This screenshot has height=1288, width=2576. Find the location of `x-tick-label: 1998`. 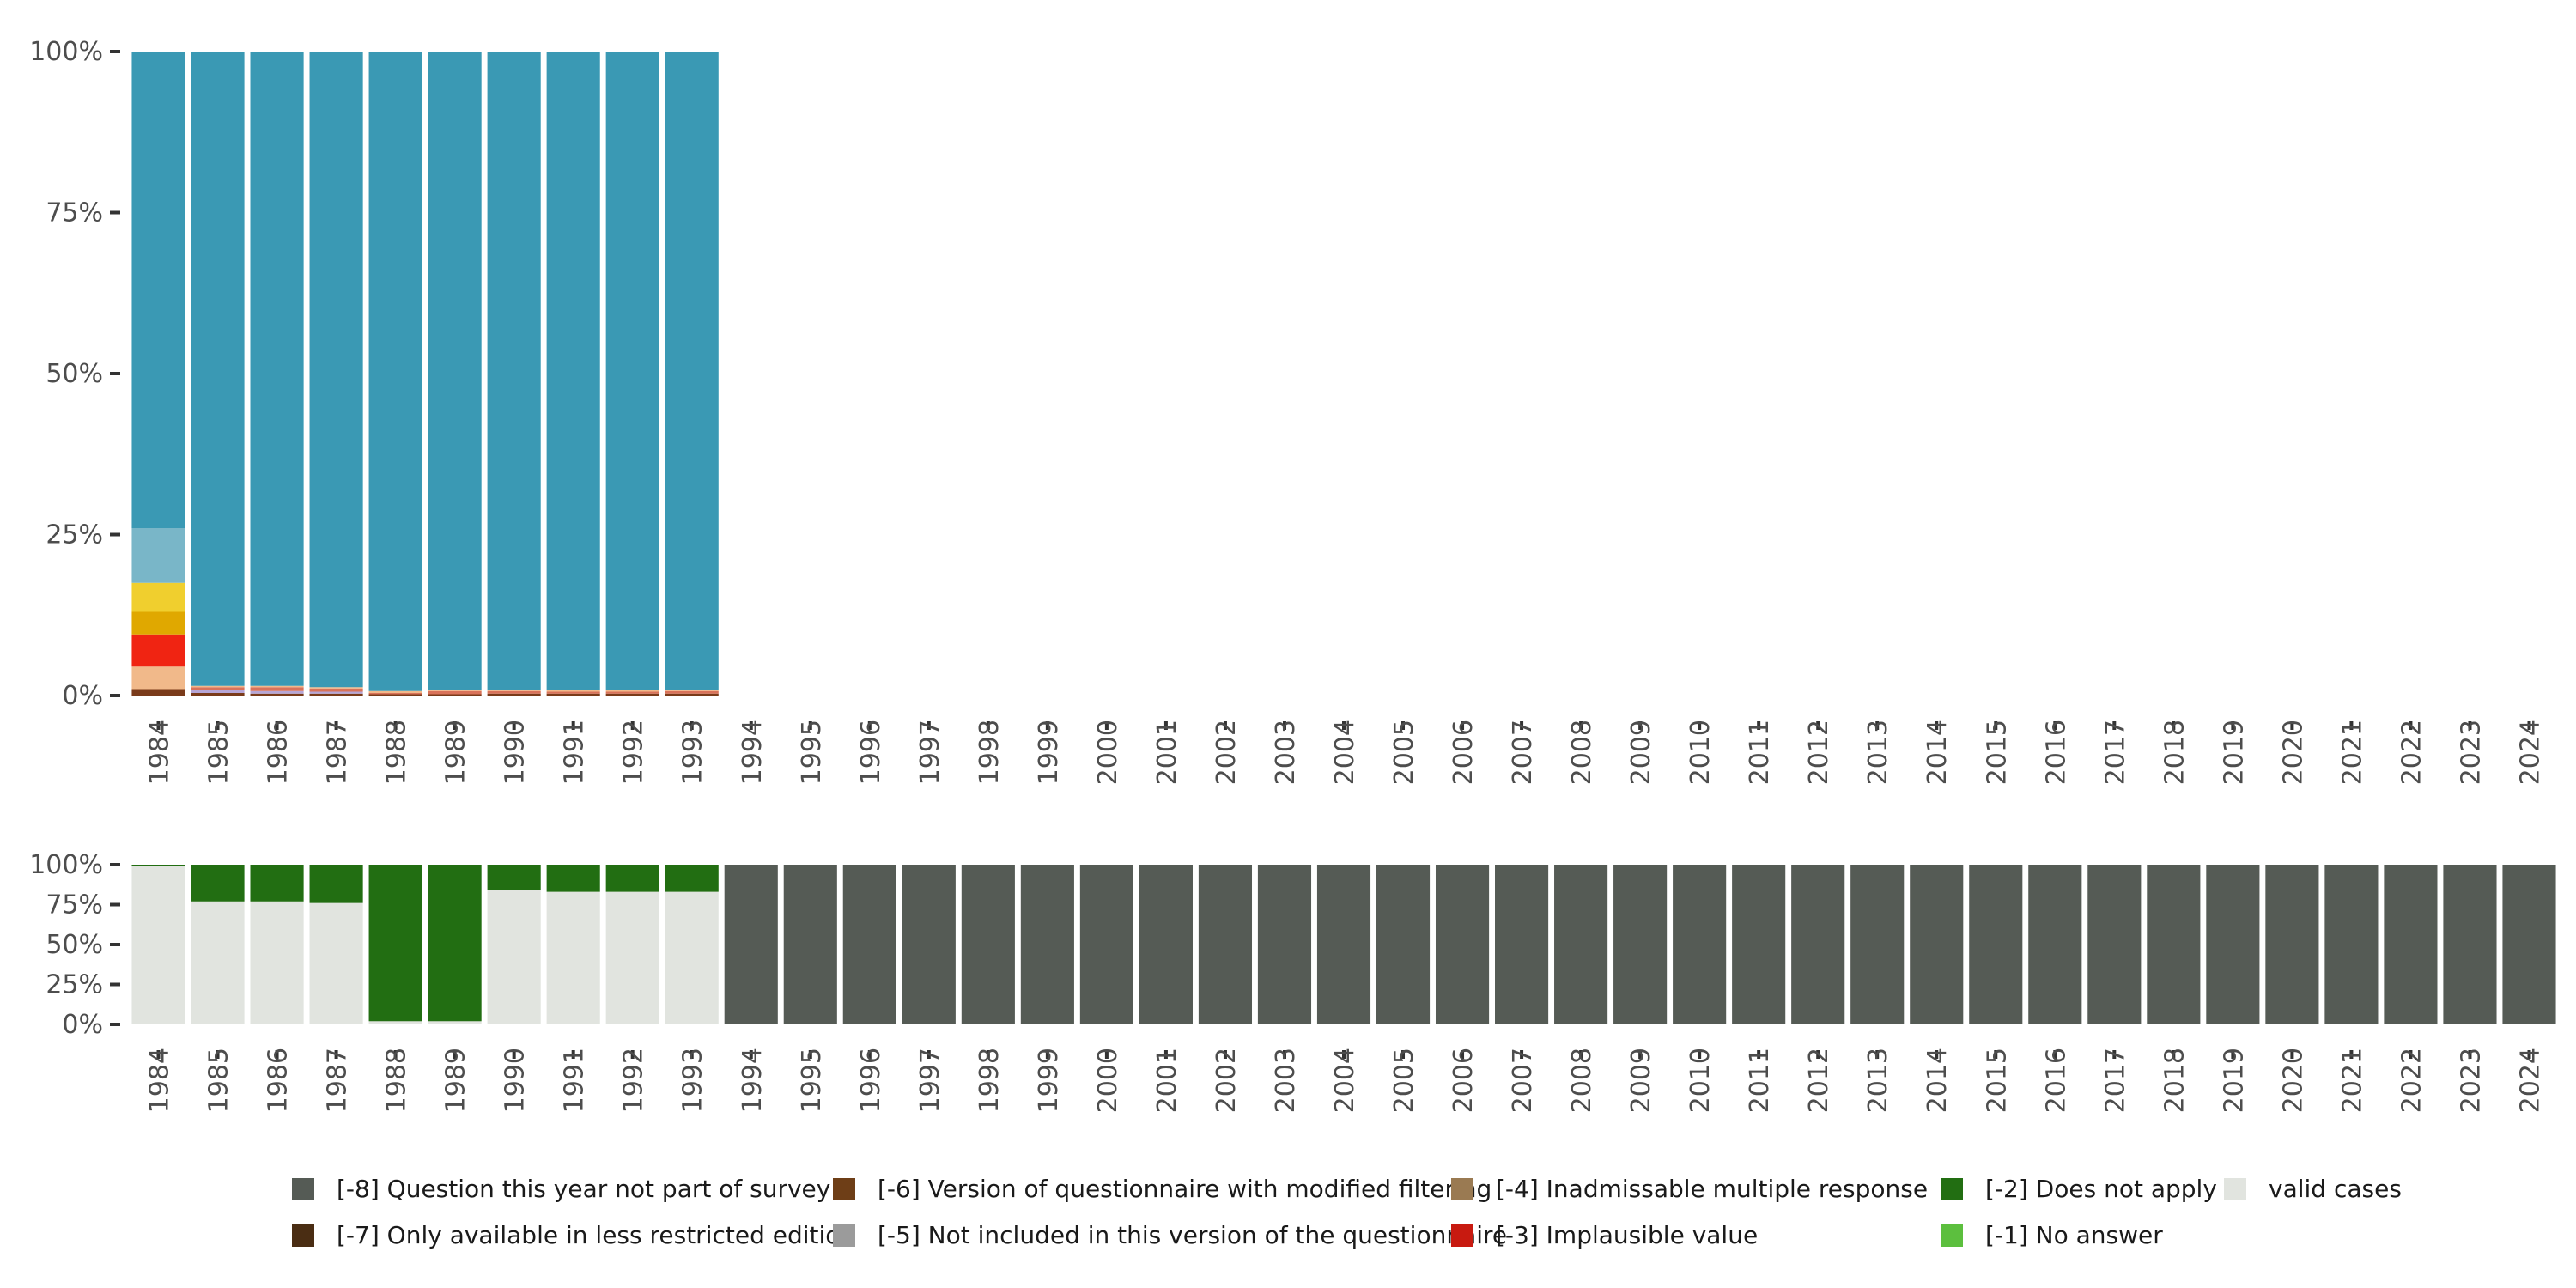

x-tick-label: 1998 is located at coordinates (990, 1080).